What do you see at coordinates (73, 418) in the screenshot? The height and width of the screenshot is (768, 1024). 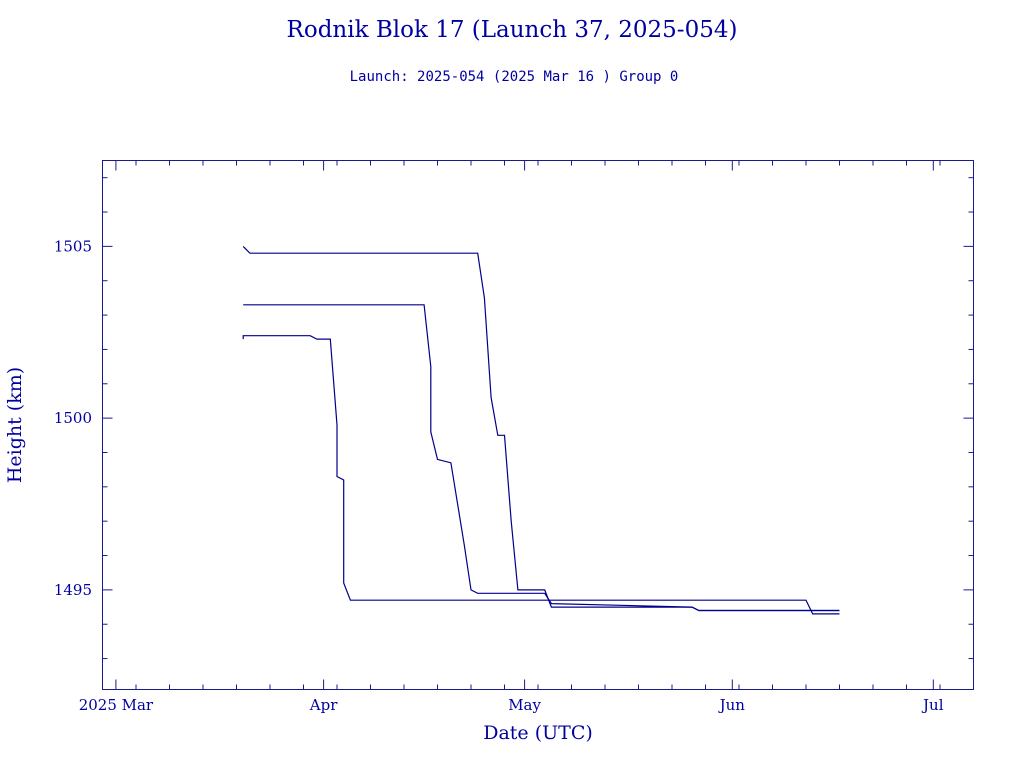 I see `y-tick-label: 1500` at bounding box center [73, 418].